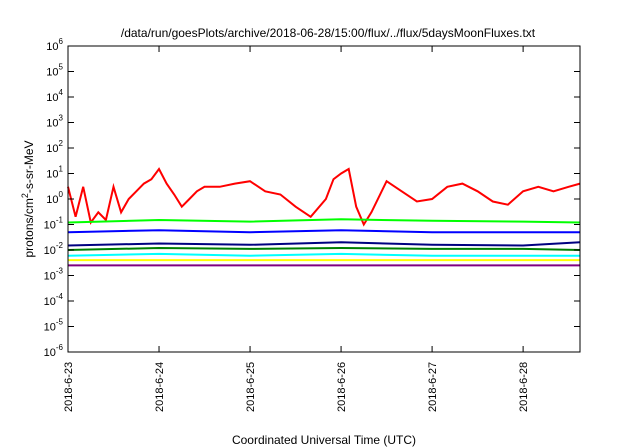 This screenshot has width=640, height=448. Describe the element at coordinates (54, 300) in the screenshot. I see `y-tick-label: 10⁻⁴` at that location.